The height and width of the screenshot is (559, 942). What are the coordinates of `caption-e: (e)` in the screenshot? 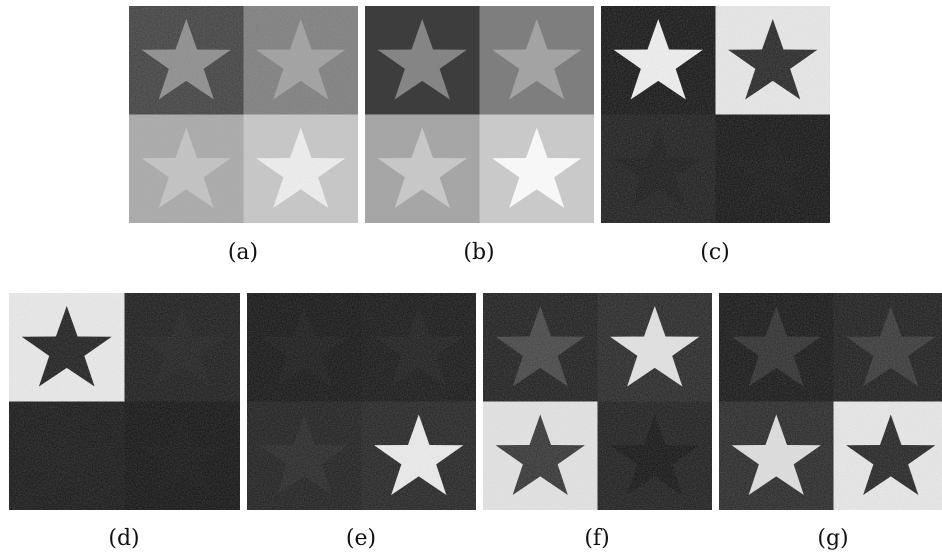 It's located at (361, 538).